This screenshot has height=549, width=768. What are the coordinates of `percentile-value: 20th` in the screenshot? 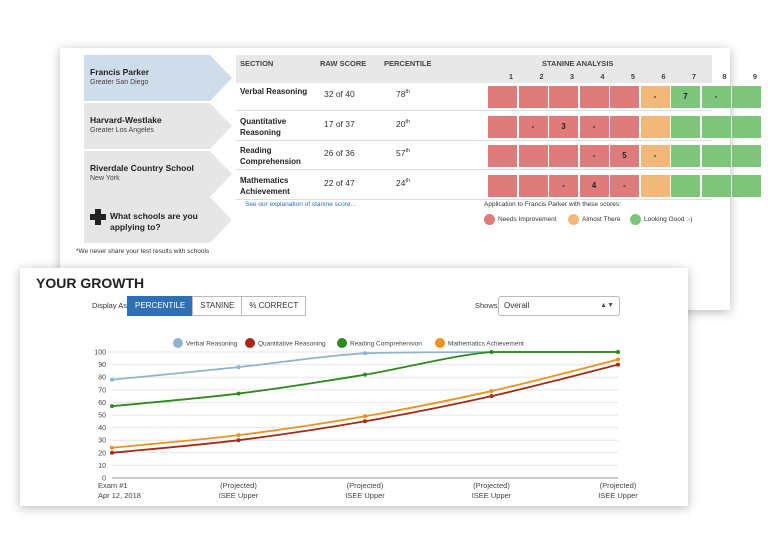 It's located at (403, 124).